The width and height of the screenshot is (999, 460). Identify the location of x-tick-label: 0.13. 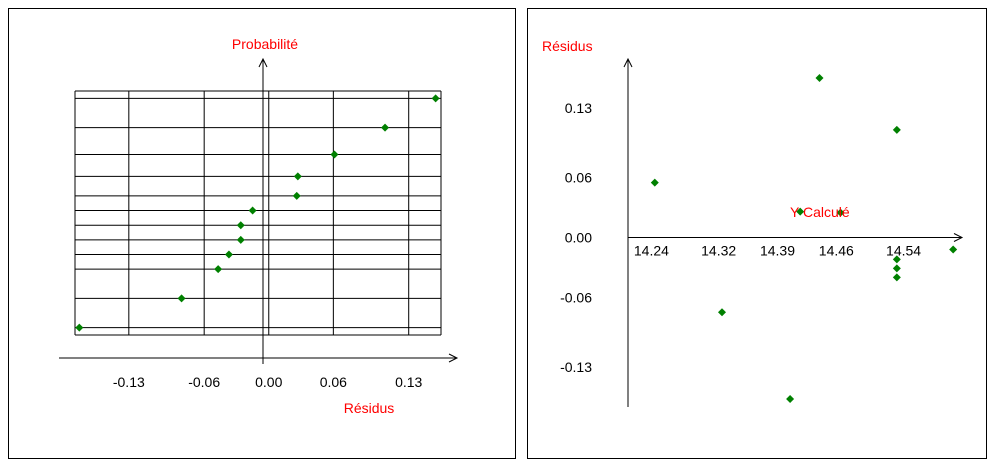
(408, 382).